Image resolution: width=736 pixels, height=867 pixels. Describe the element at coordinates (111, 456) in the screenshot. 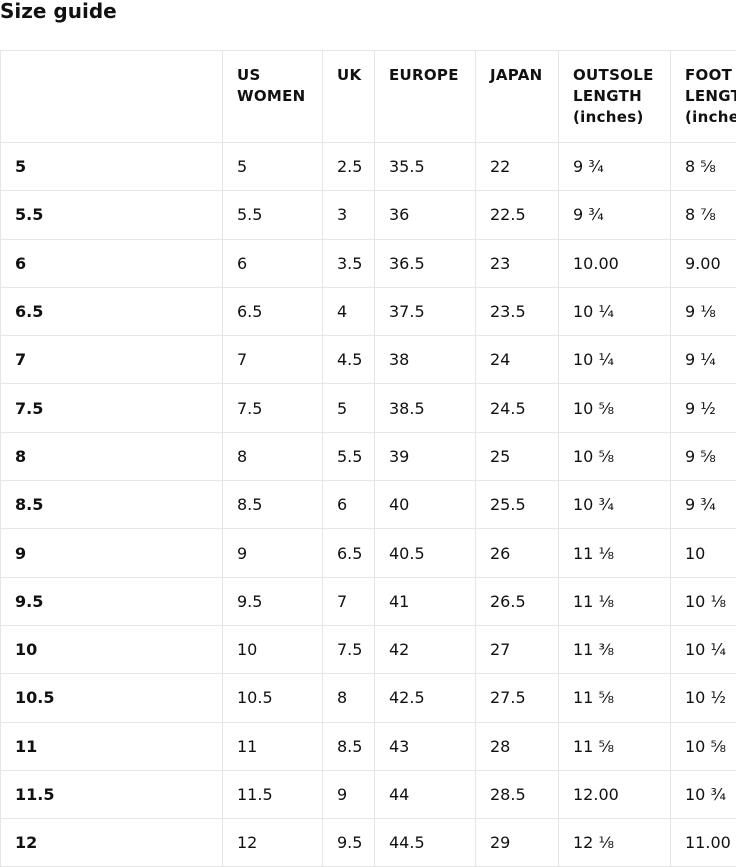

I see `size-cell: 8` at that location.